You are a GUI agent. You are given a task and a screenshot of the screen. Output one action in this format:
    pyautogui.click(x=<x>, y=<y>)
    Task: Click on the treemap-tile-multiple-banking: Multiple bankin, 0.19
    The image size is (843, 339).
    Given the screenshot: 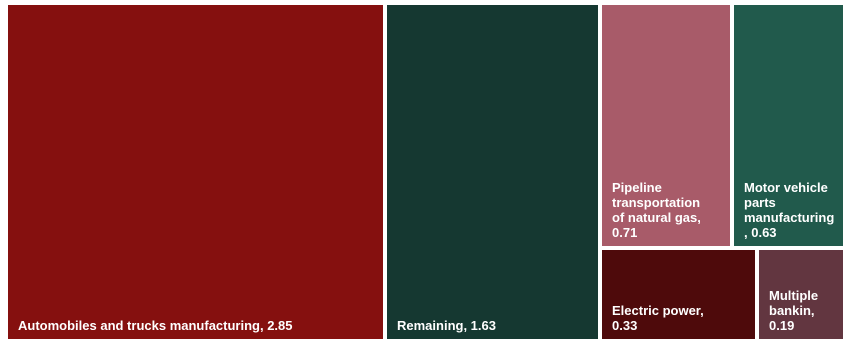 What is the action you would take?
    pyautogui.click(x=801, y=294)
    